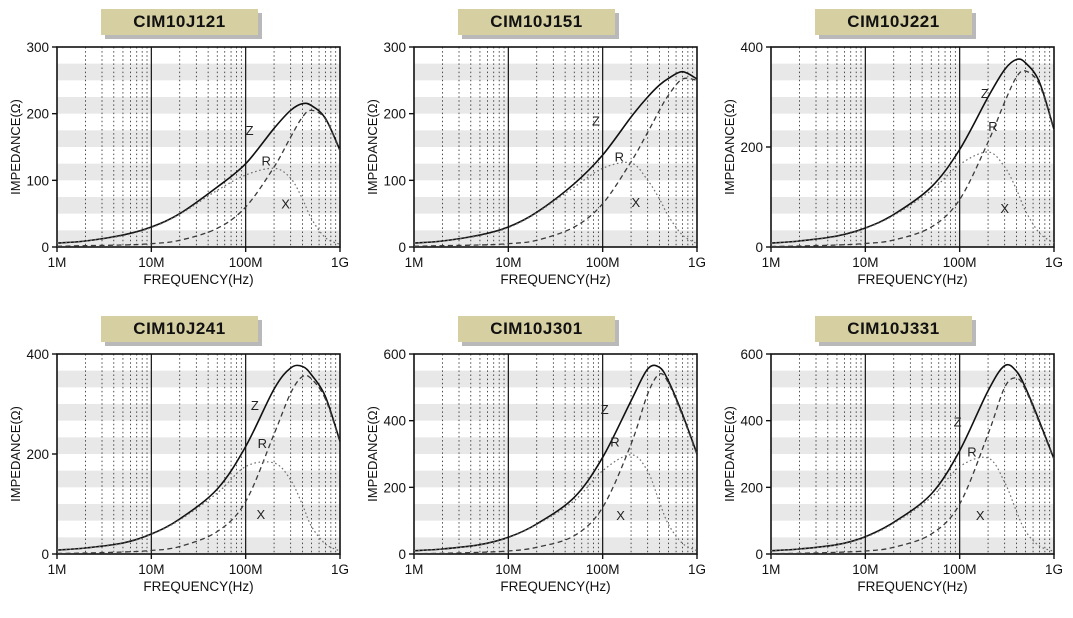 Image resolution: width=1073 pixels, height=618 pixels. Describe the element at coordinates (893, 22) in the screenshot. I see `chart-title: CIM10J221` at that location.